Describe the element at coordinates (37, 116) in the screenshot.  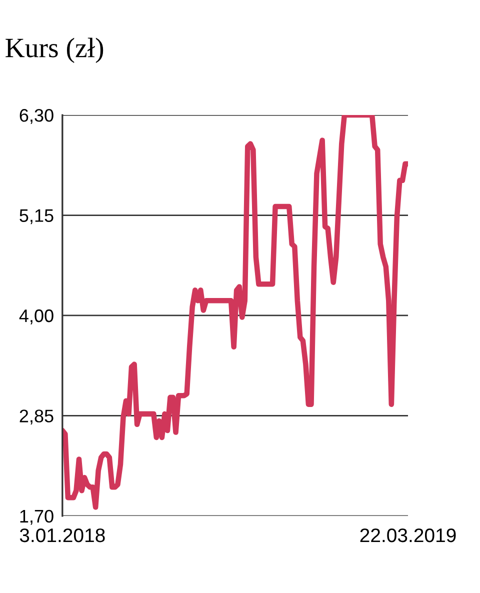
I see `y-tick-label: 6,30` at that location.